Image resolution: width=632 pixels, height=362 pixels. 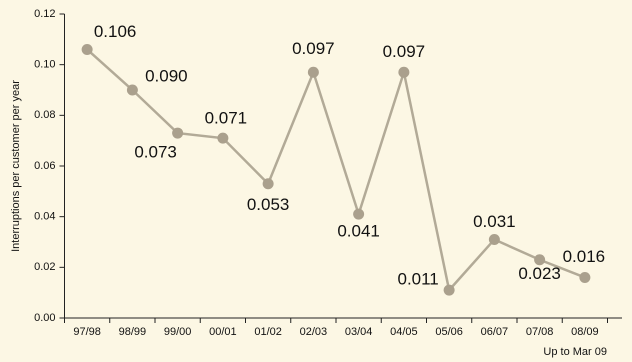 What do you see at coordinates (44, 166) in the screenshot?
I see `y-tick-label: 0.06` at bounding box center [44, 166].